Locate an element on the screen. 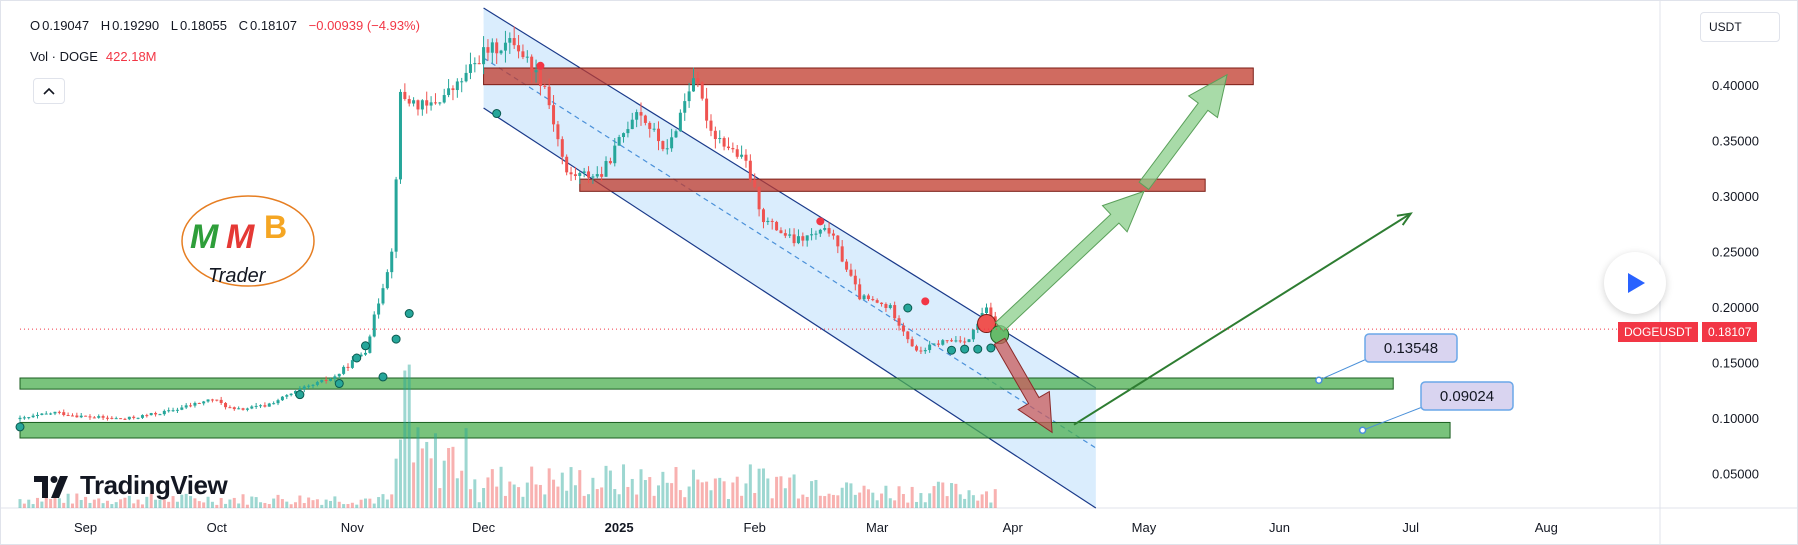  replay-button is located at coordinates (1635, 283).